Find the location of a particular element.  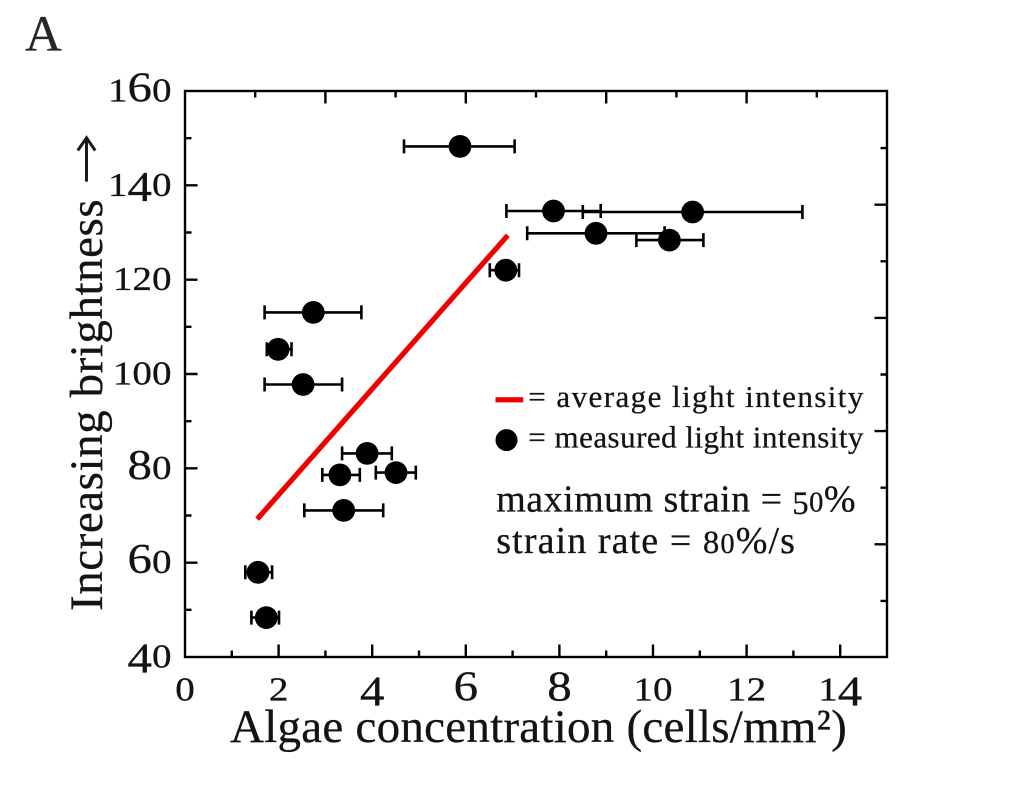

svg-text: A is located at coordinates (43, 35).